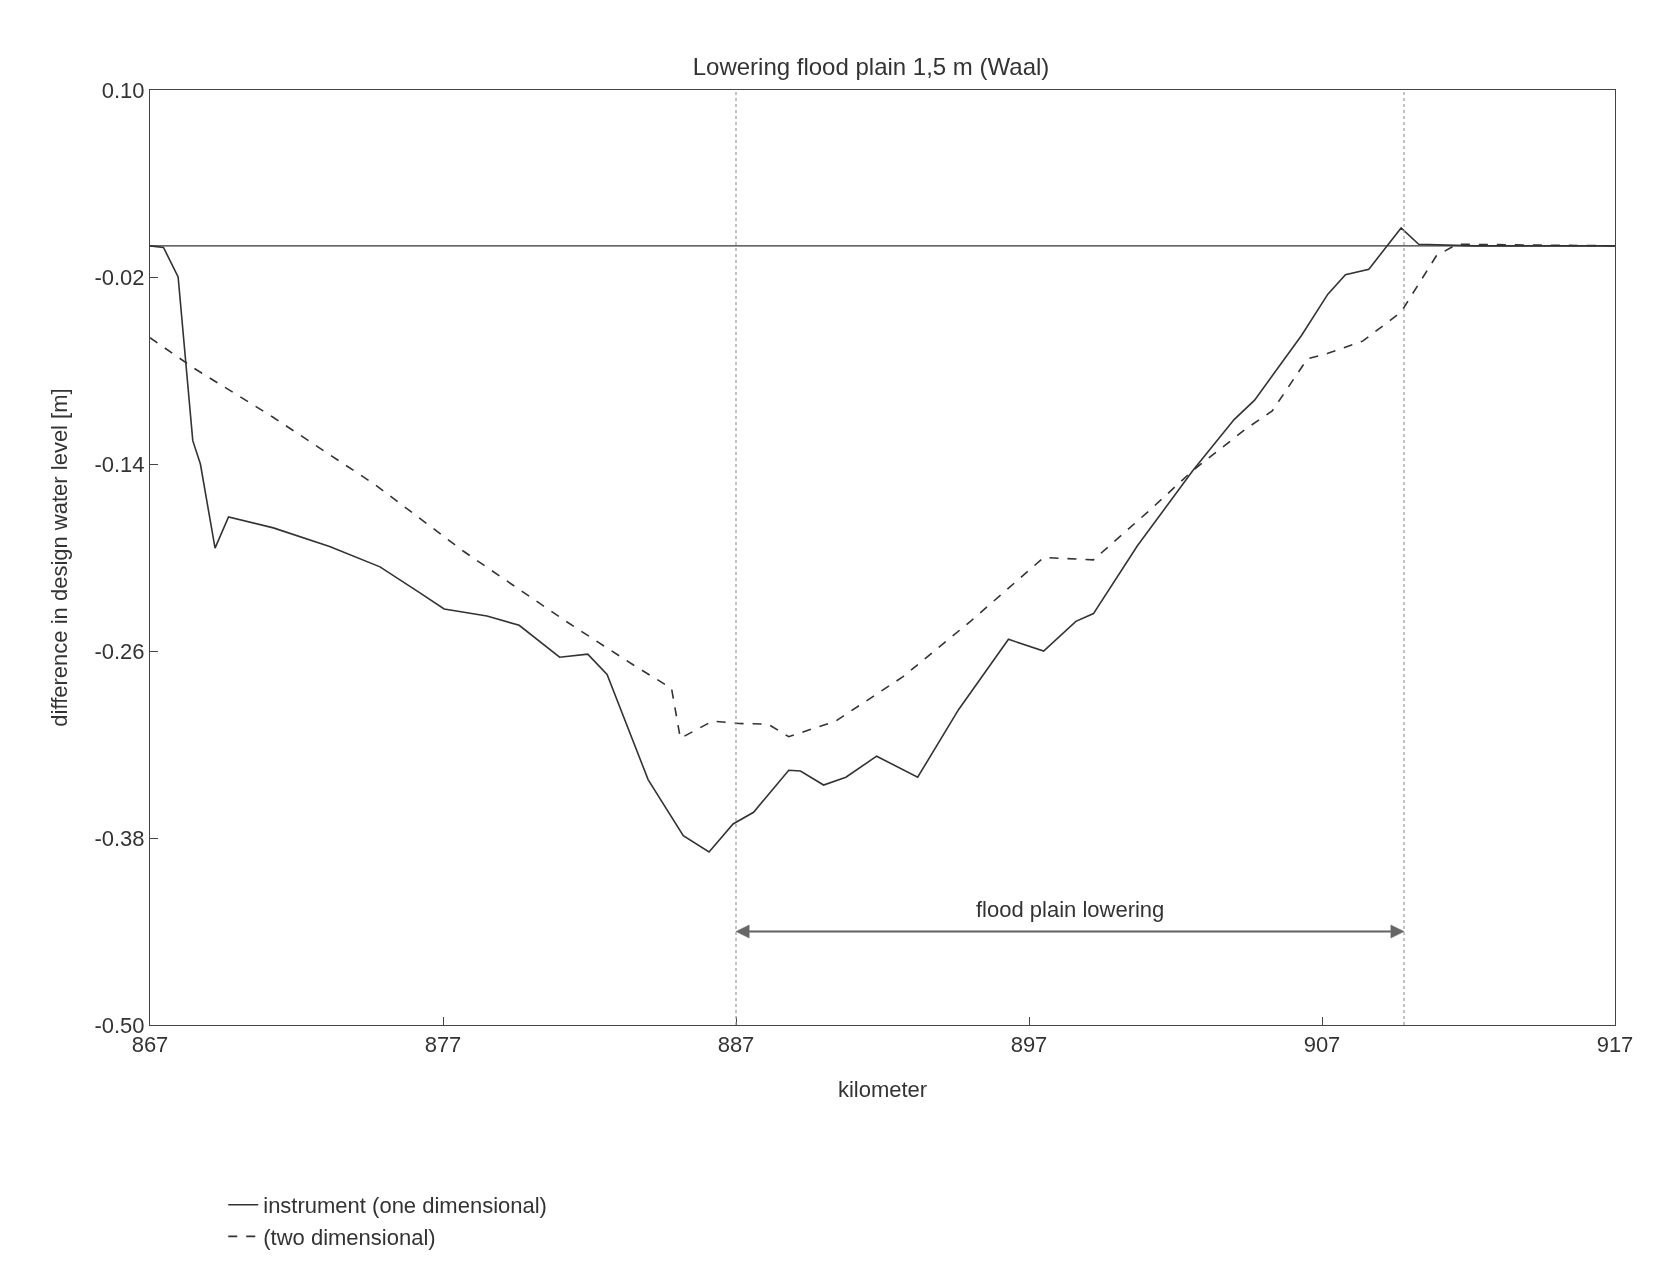  Describe the element at coordinates (119, 464) in the screenshot. I see `y-tick-label: -0.14` at that location.